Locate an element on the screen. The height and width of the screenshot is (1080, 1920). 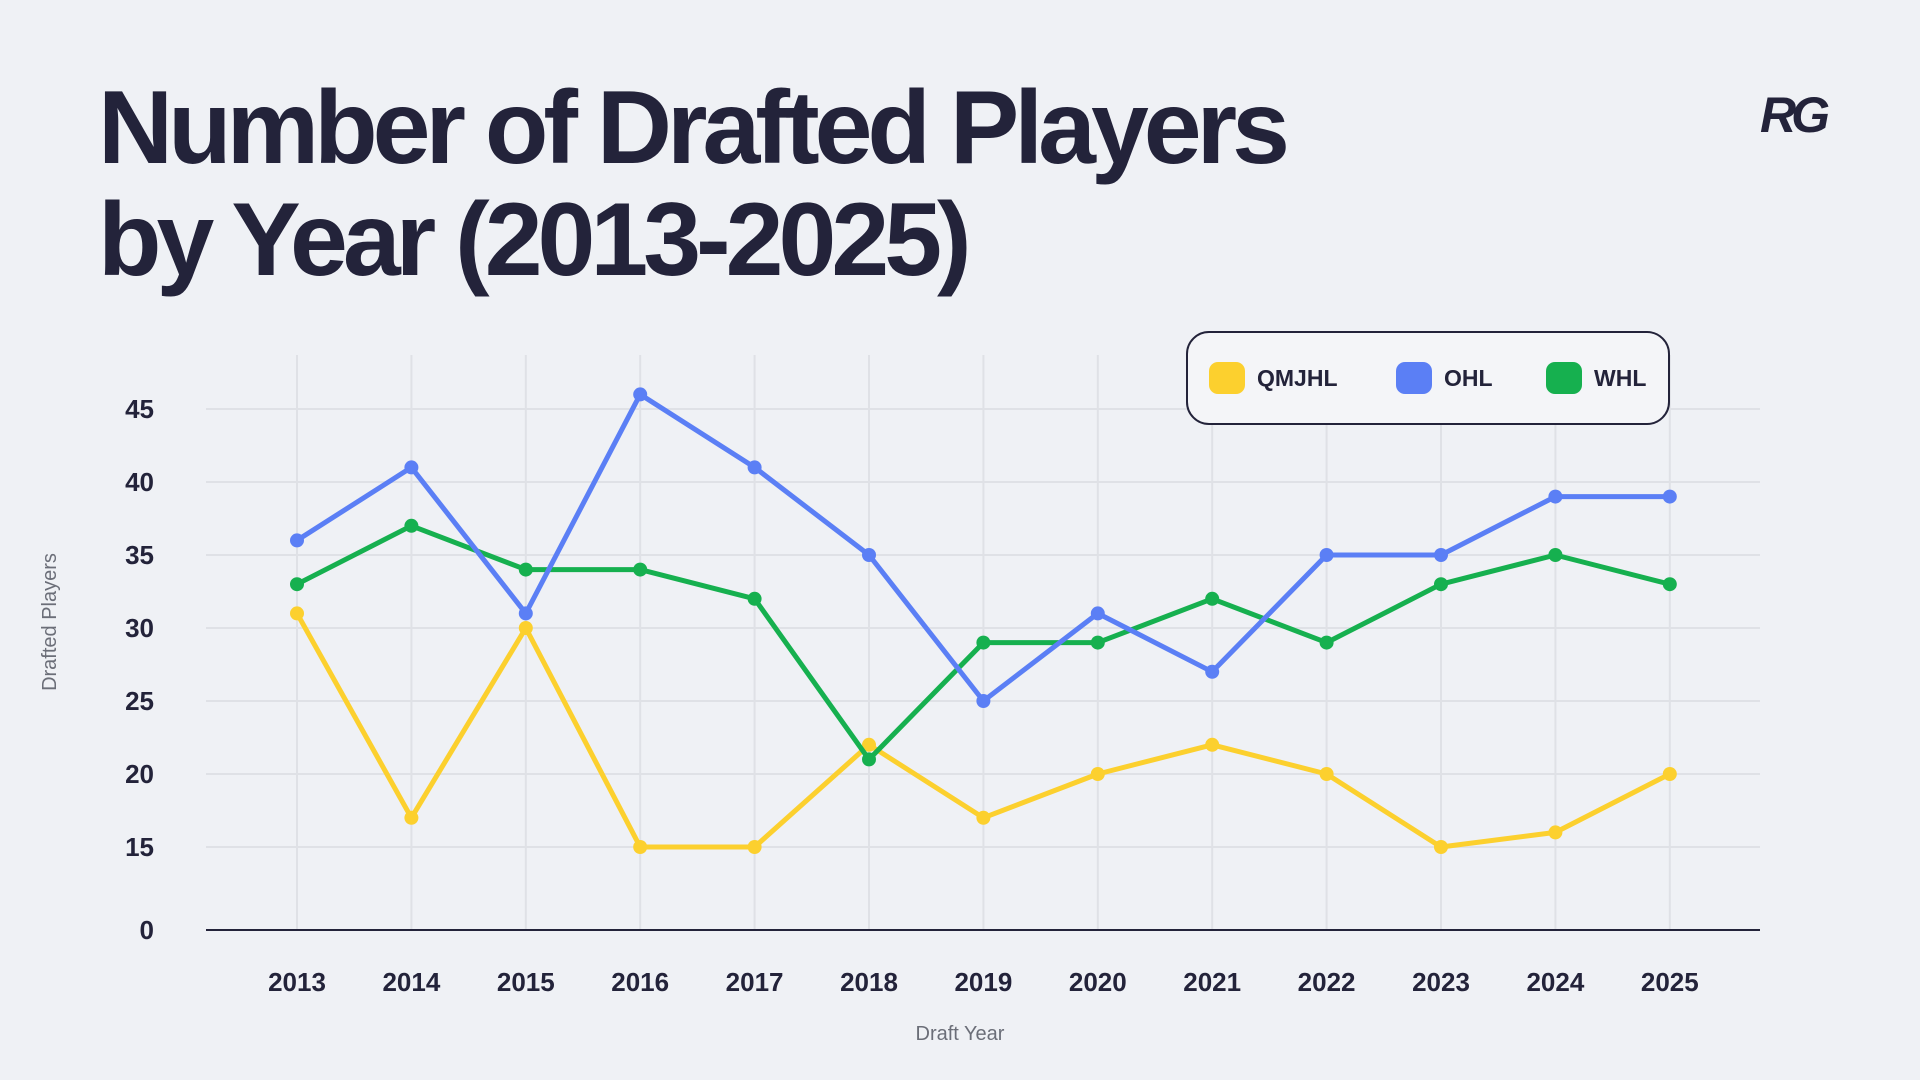
legend-label-qmjhl: QMJHL is located at coordinates (1297, 378).